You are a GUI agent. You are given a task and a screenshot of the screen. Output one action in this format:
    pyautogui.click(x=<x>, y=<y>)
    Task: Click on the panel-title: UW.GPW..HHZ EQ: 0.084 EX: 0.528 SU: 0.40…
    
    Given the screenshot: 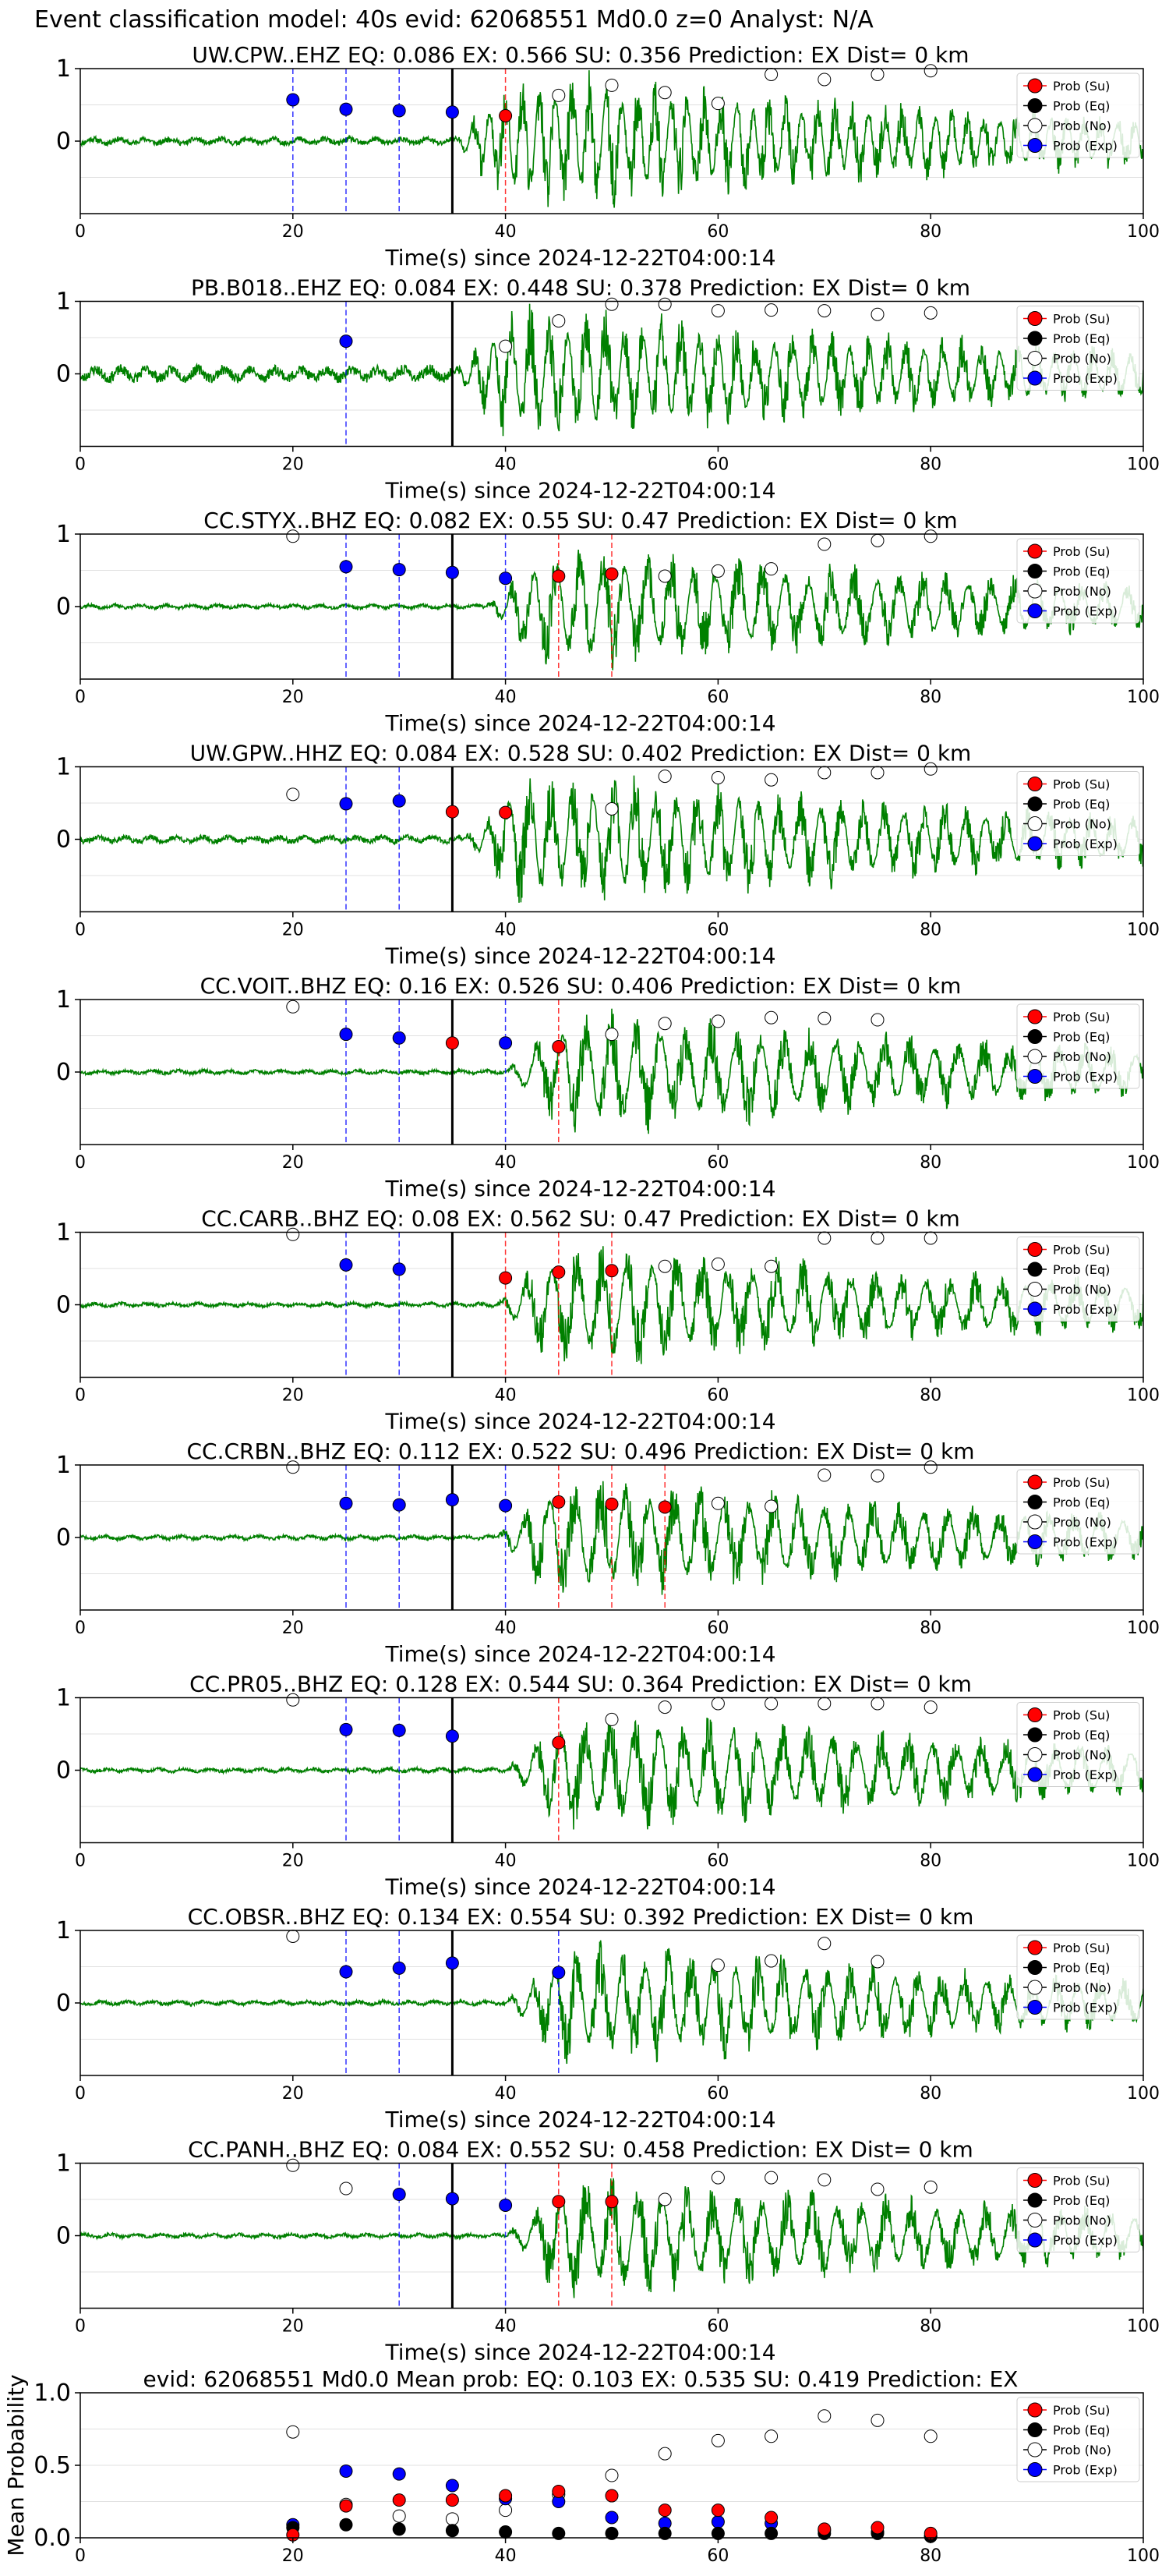 What is the action you would take?
    pyautogui.click(x=581, y=753)
    